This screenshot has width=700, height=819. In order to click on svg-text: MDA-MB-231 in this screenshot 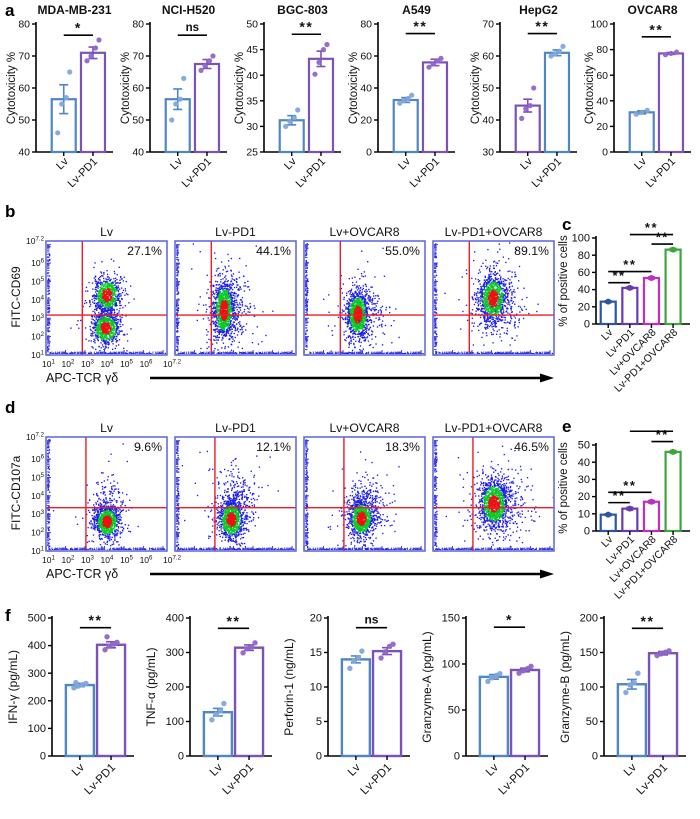, I will do `click(74, 10)`.